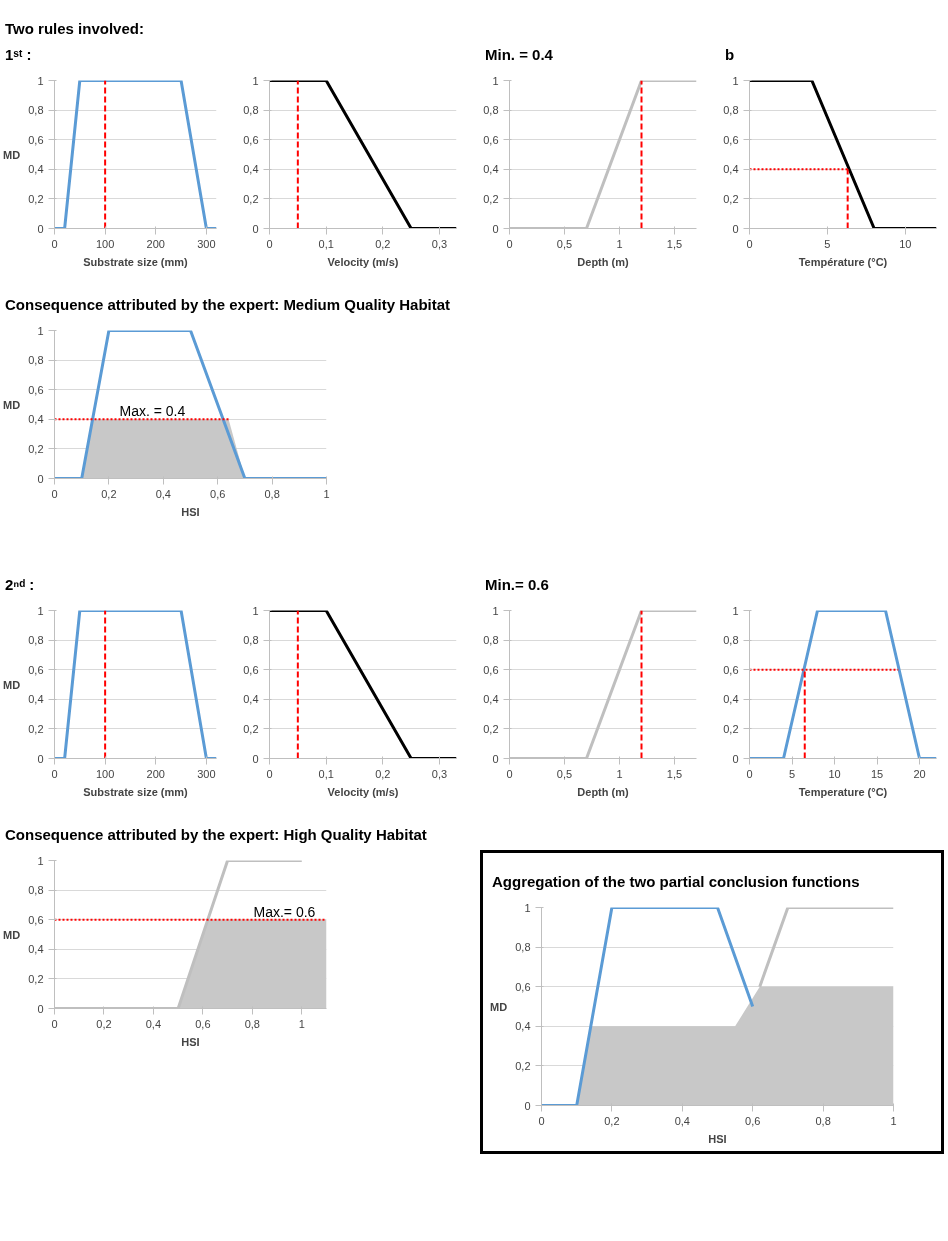 Image resolution: width=948 pixels, height=1241 pixels. I want to click on chart-title: Consequence attributed by the expert: High Quality Habitat, so click(216, 834).